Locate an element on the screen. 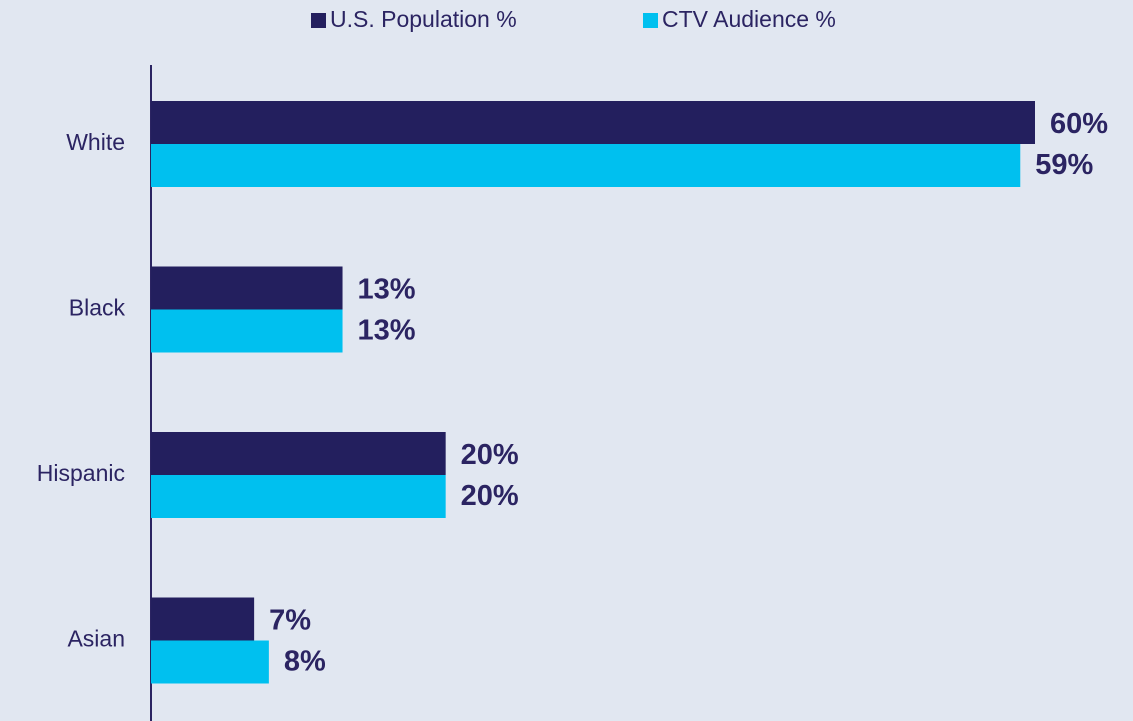 The image size is (1133, 721). y-tick-label: White is located at coordinates (95, 142).